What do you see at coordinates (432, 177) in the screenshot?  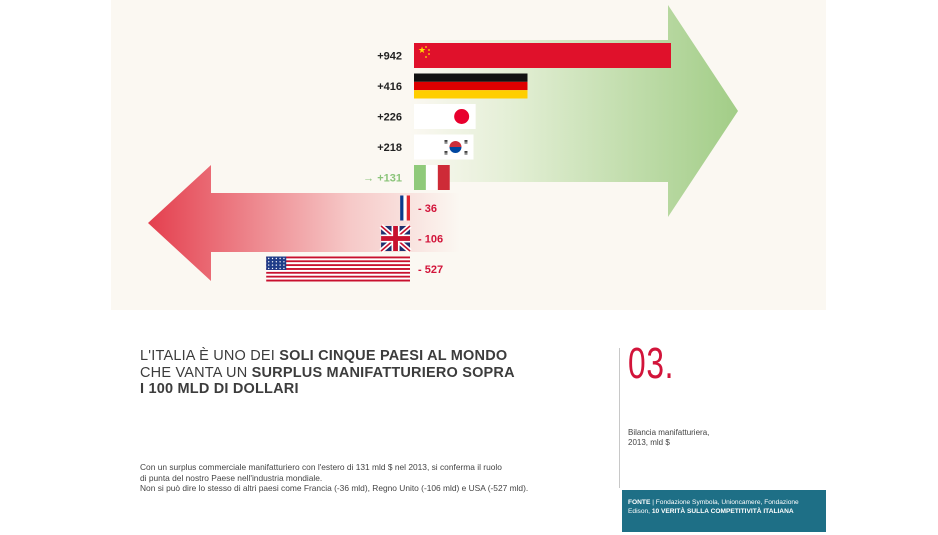 I see `bar-italia` at bounding box center [432, 177].